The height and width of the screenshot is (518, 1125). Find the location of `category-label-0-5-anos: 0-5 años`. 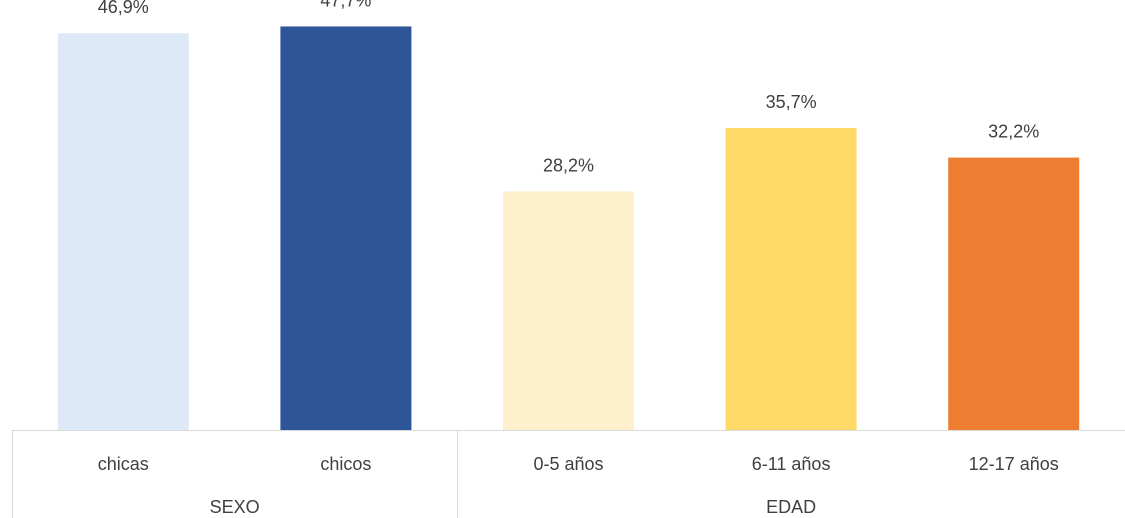

category-label-0-5-anos: 0-5 años is located at coordinates (568, 464).